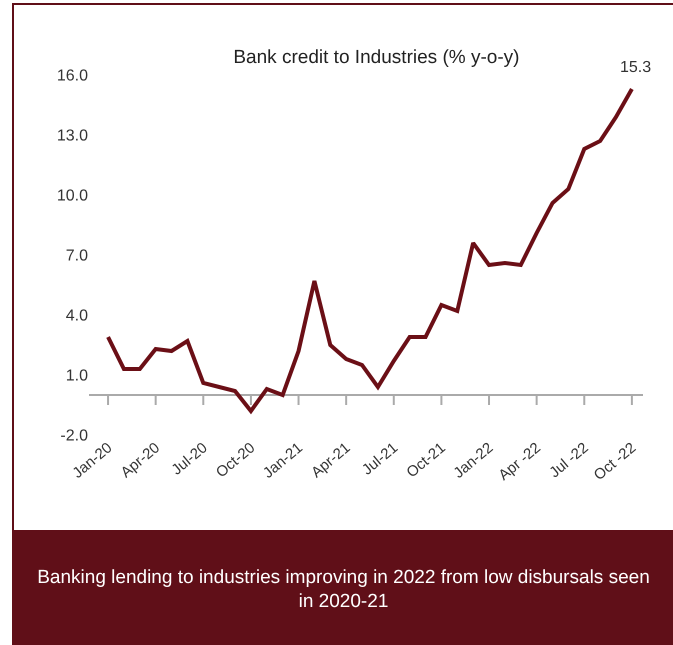 Image resolution: width=673 pixels, height=645 pixels. I want to click on annotation: 15.3, so click(636, 67).